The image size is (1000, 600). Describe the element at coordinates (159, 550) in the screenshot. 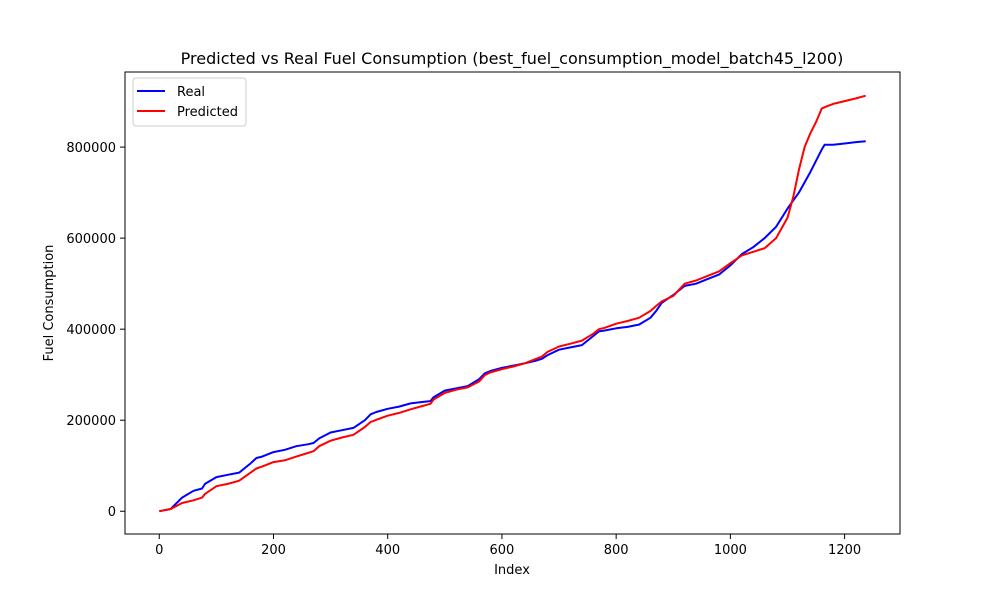

I see `x-tick-label: 0` at that location.